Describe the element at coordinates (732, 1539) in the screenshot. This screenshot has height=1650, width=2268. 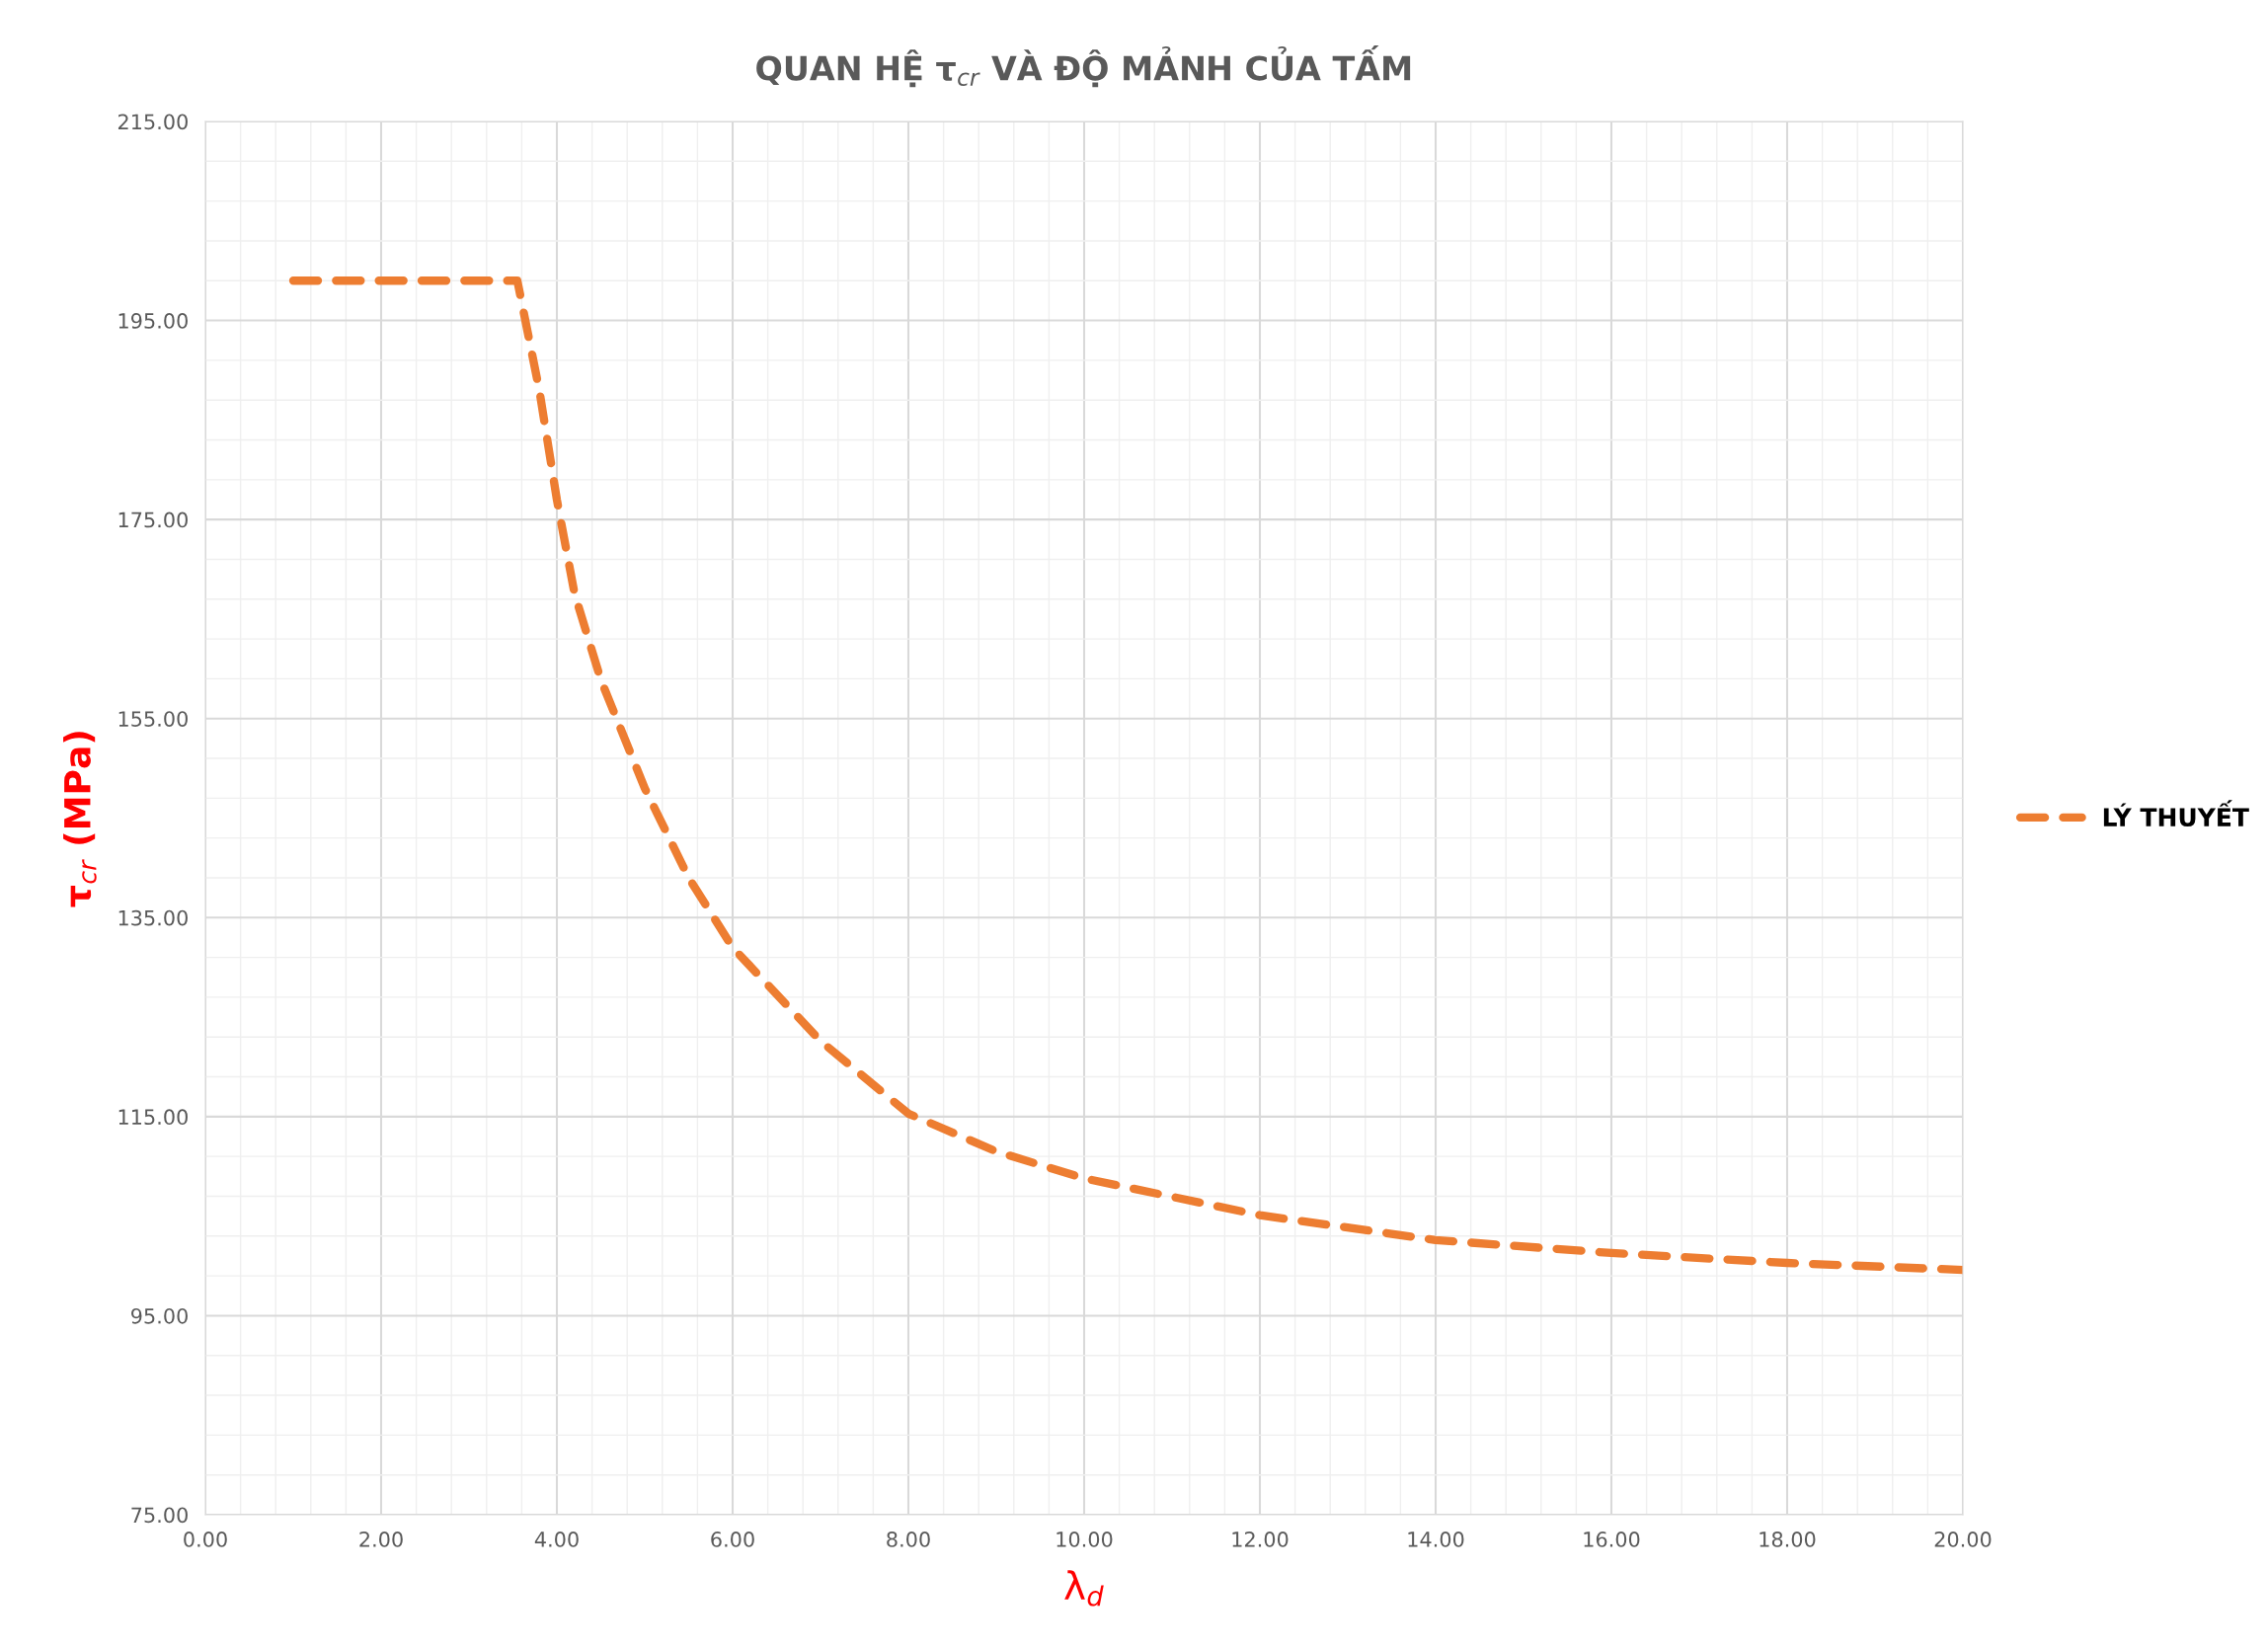
I see `x-tick-label: 6.00` at that location.